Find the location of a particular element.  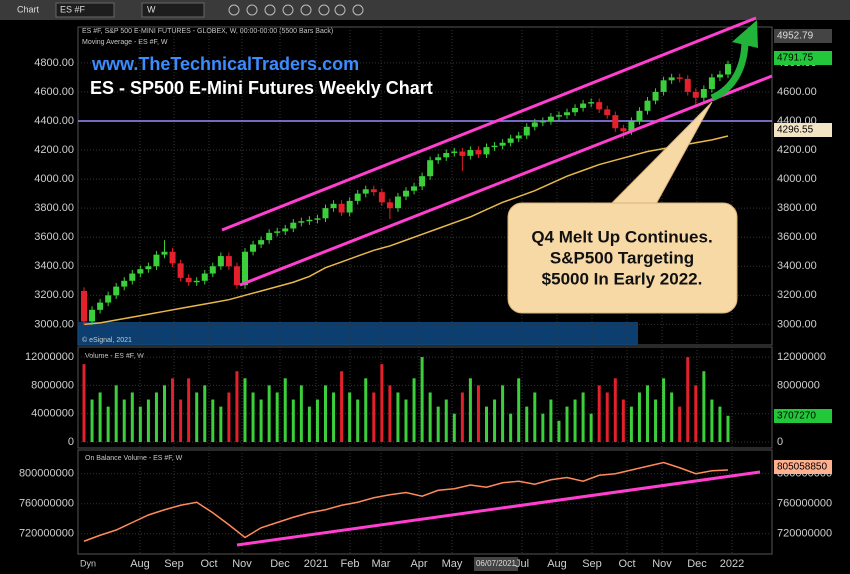

toolbar is located at coordinates (425, 10).